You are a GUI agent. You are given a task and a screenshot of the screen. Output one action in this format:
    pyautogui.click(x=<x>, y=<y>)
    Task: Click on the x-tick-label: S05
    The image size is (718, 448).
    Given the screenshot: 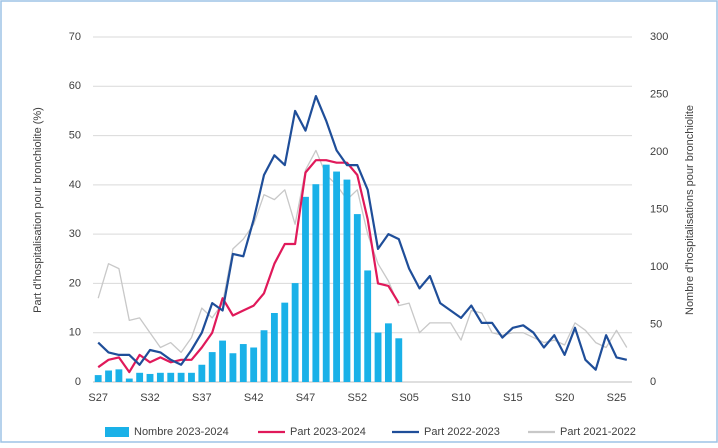 What is the action you would take?
    pyautogui.click(x=409, y=398)
    